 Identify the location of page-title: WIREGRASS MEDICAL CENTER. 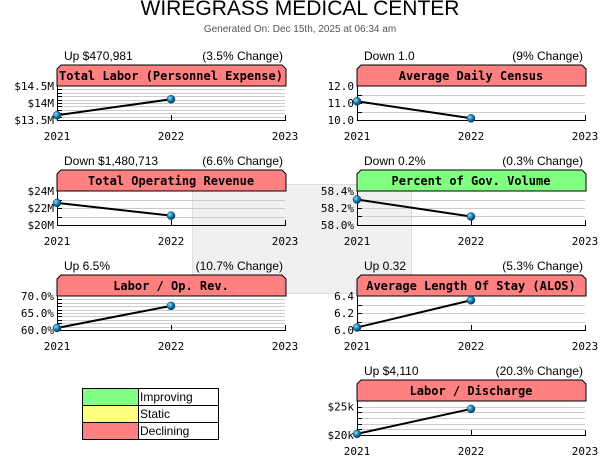
(300, 10).